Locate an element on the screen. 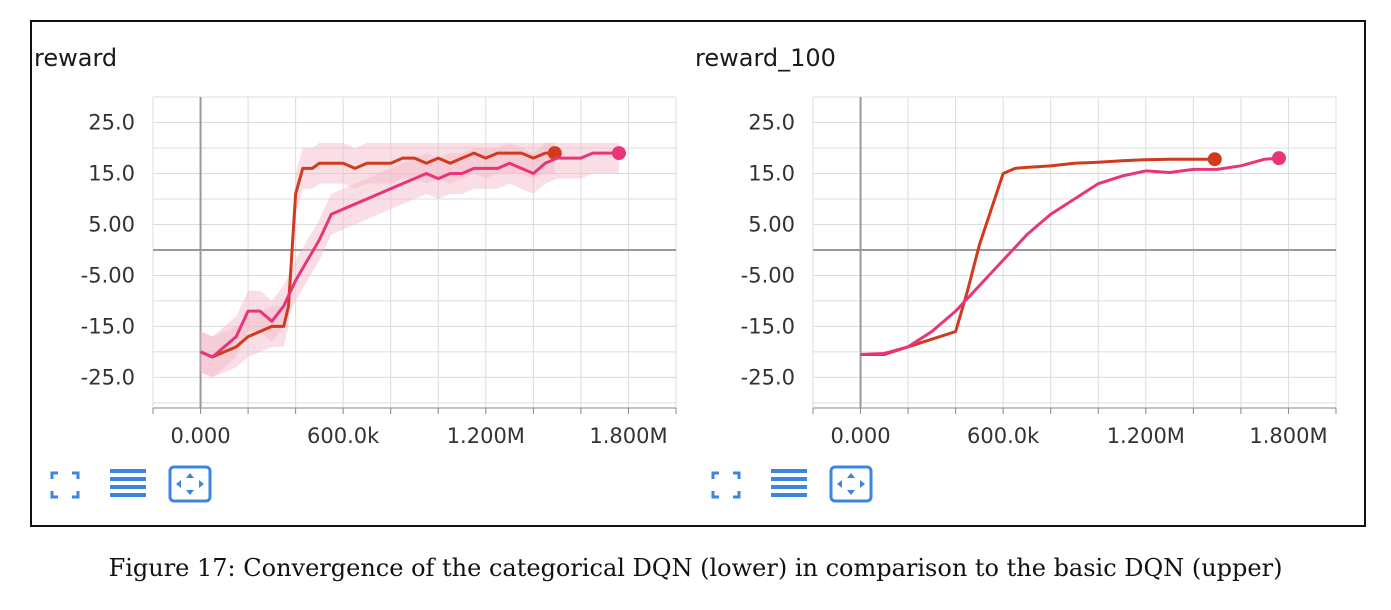 The height and width of the screenshot is (610, 1391). chart-title-reward-100: reward_100 is located at coordinates (765, 58).